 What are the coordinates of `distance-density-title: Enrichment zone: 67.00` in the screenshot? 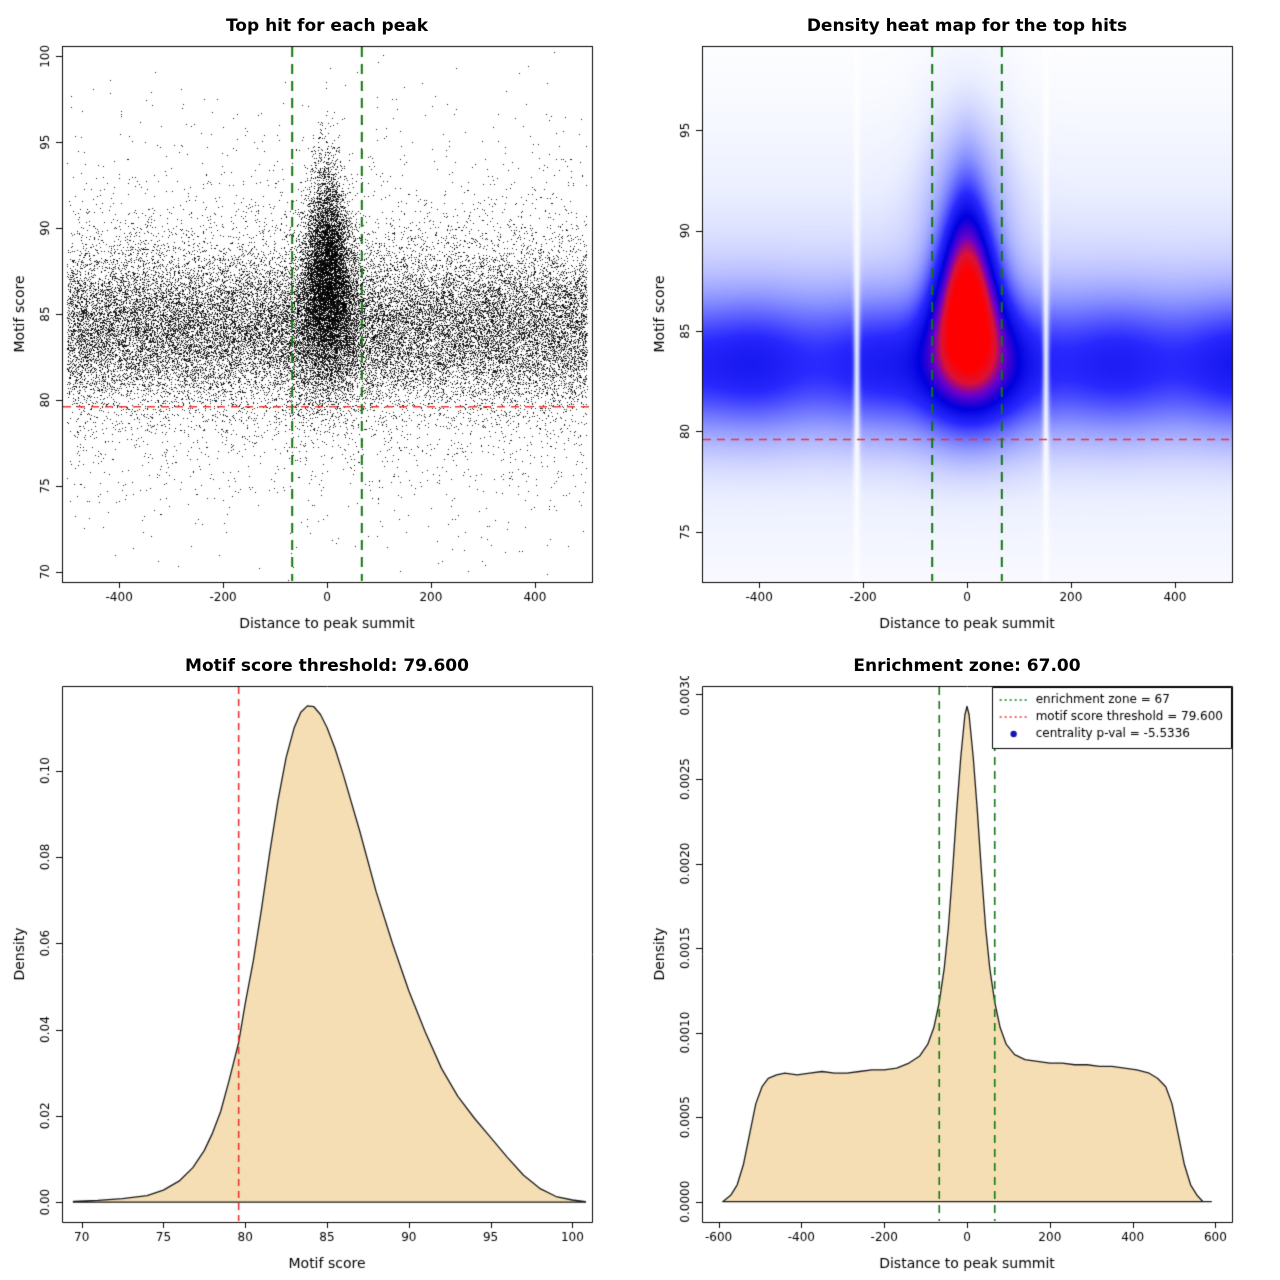 It's located at (967, 666).